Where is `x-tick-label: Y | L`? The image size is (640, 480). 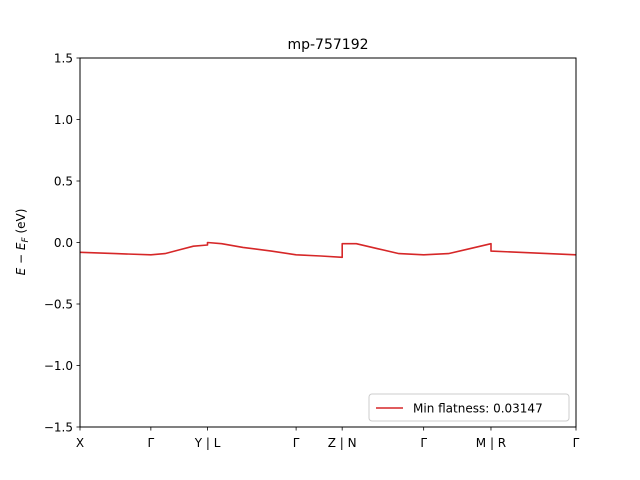
x-tick-label: Y | L is located at coordinates (207, 443).